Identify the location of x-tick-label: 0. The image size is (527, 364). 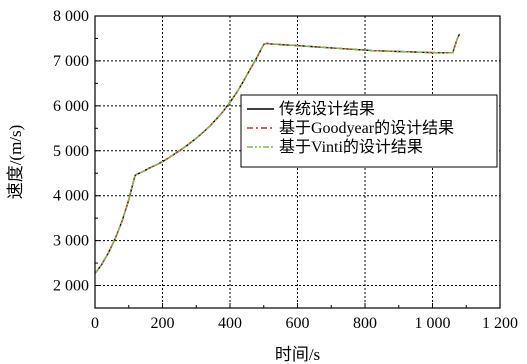
(95, 323).